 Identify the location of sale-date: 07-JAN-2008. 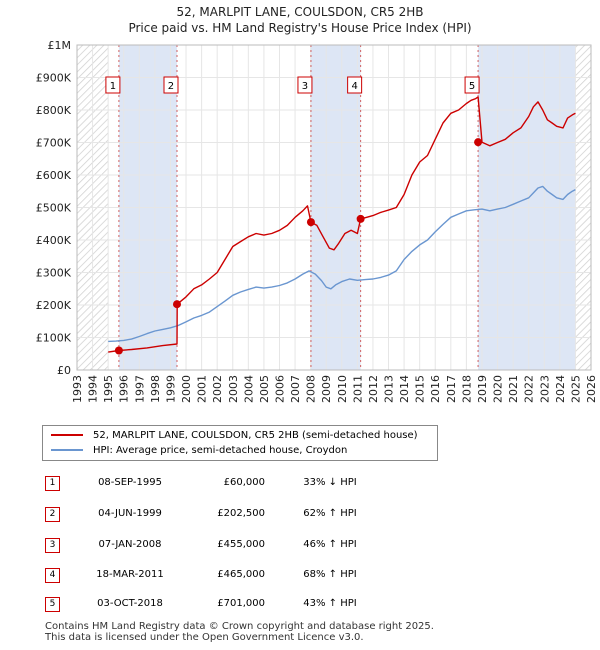
(130, 544).